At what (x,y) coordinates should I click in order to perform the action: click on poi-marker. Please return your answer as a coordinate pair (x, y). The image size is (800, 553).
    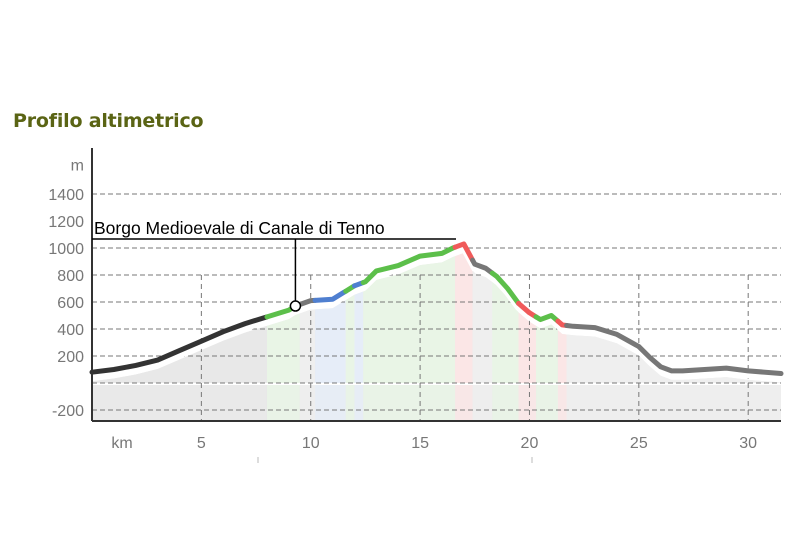
    Looking at the image, I should click on (295, 306).